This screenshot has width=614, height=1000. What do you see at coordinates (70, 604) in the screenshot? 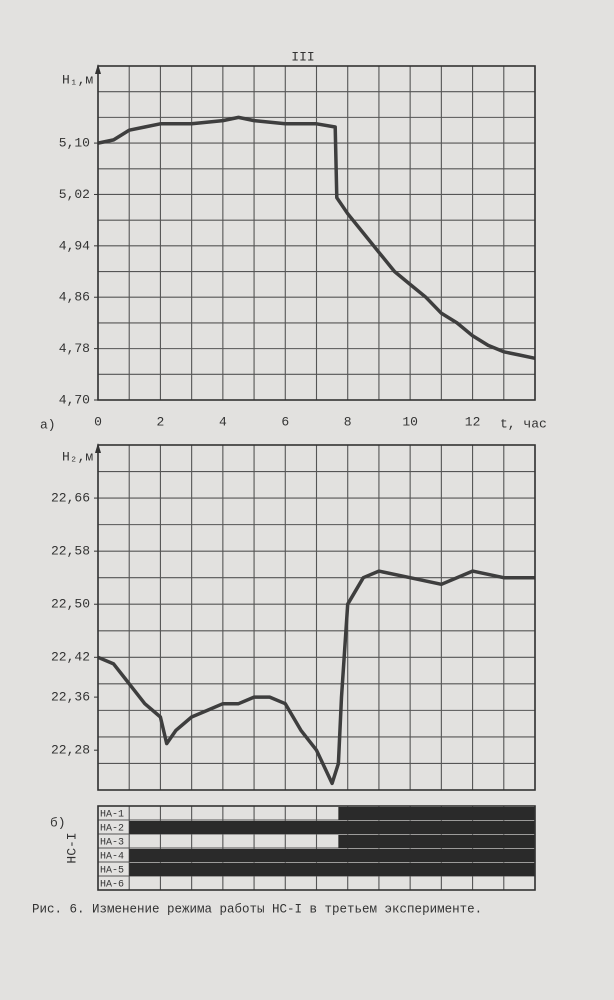
I see `y-tick-label: 22,50` at bounding box center [70, 604].